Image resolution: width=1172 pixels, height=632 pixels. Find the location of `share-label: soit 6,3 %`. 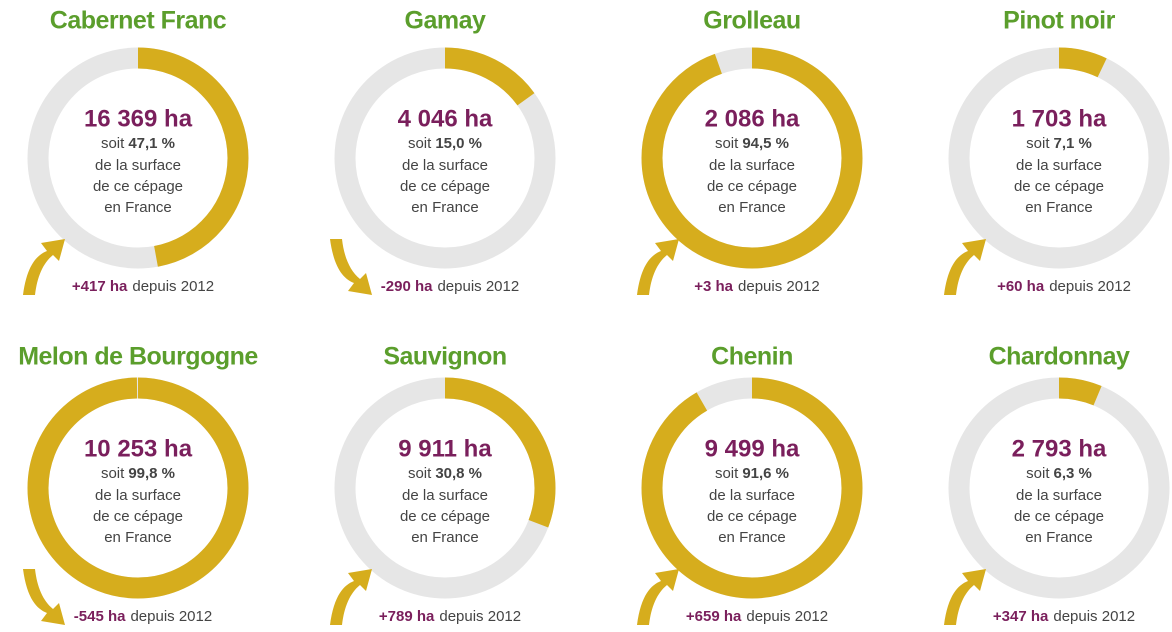

share-label: soit 6,3 % is located at coordinates (1059, 473).